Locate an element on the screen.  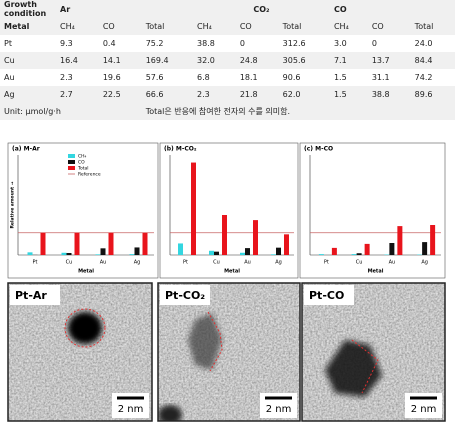
cell: 21.8 is located at coordinates (248, 94).